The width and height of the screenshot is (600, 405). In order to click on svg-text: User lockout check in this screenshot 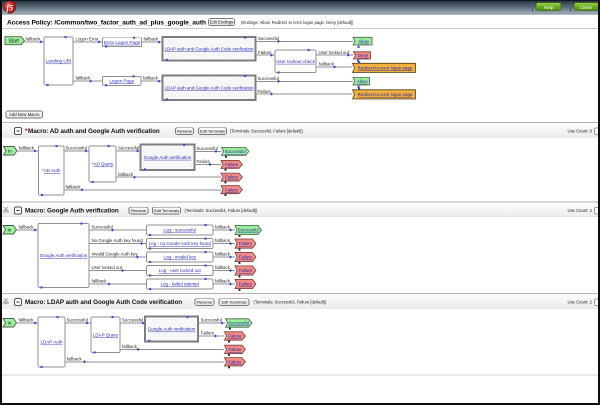, I will do `click(296, 61)`.